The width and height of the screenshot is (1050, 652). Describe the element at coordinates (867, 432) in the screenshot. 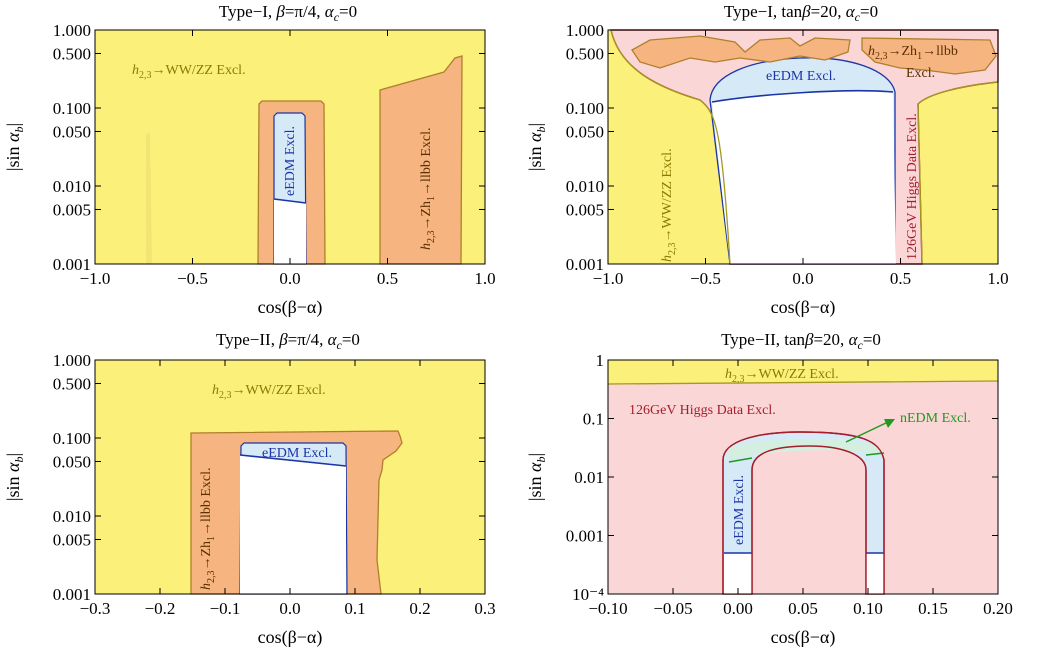

I see `nedm-arrow` at that location.